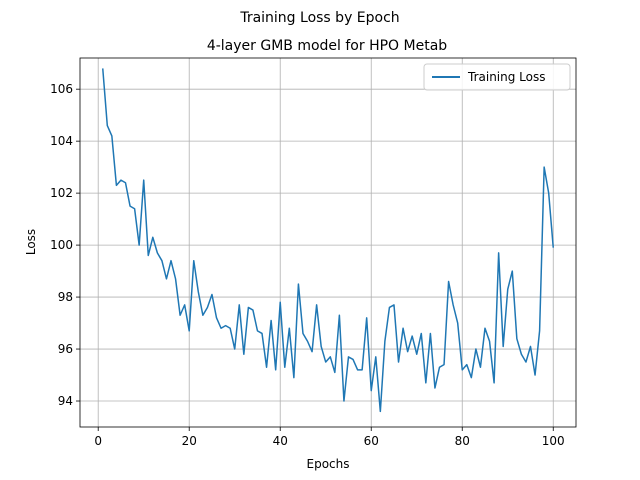  Describe the element at coordinates (65, 297) in the screenshot. I see `y-tick-label: 98` at that location.